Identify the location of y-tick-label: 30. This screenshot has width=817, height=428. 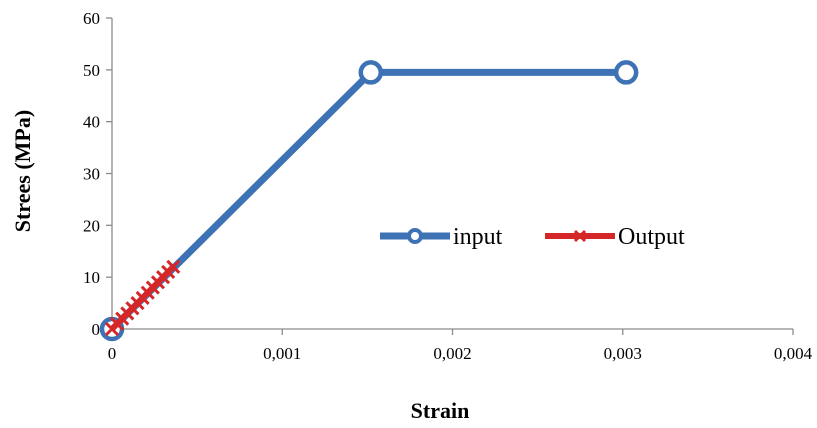
(91, 174).